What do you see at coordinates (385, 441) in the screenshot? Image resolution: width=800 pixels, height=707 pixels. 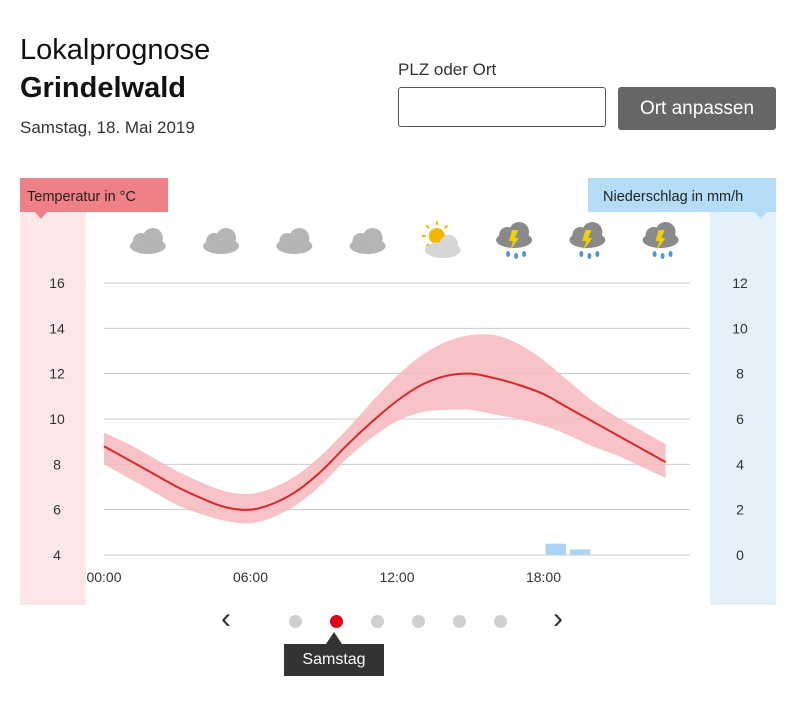 I see `temperature-line` at bounding box center [385, 441].